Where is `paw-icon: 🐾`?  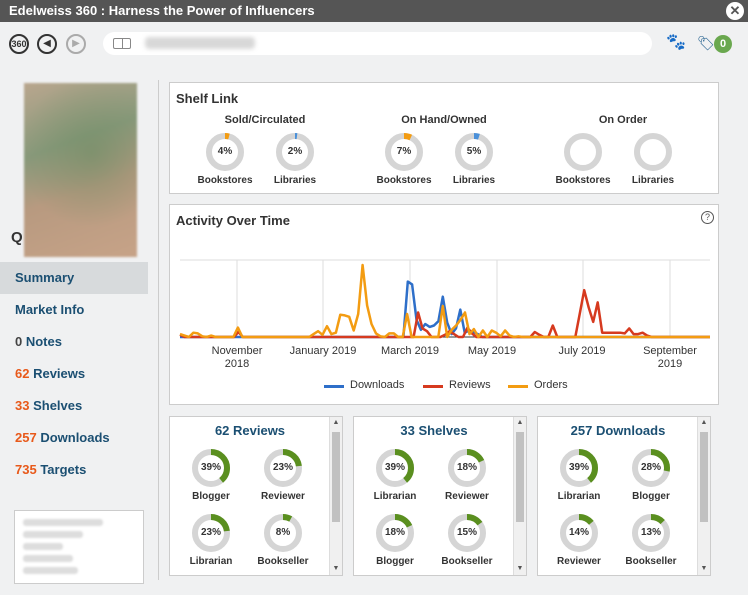 paw-icon: 🐾 is located at coordinates (676, 42).